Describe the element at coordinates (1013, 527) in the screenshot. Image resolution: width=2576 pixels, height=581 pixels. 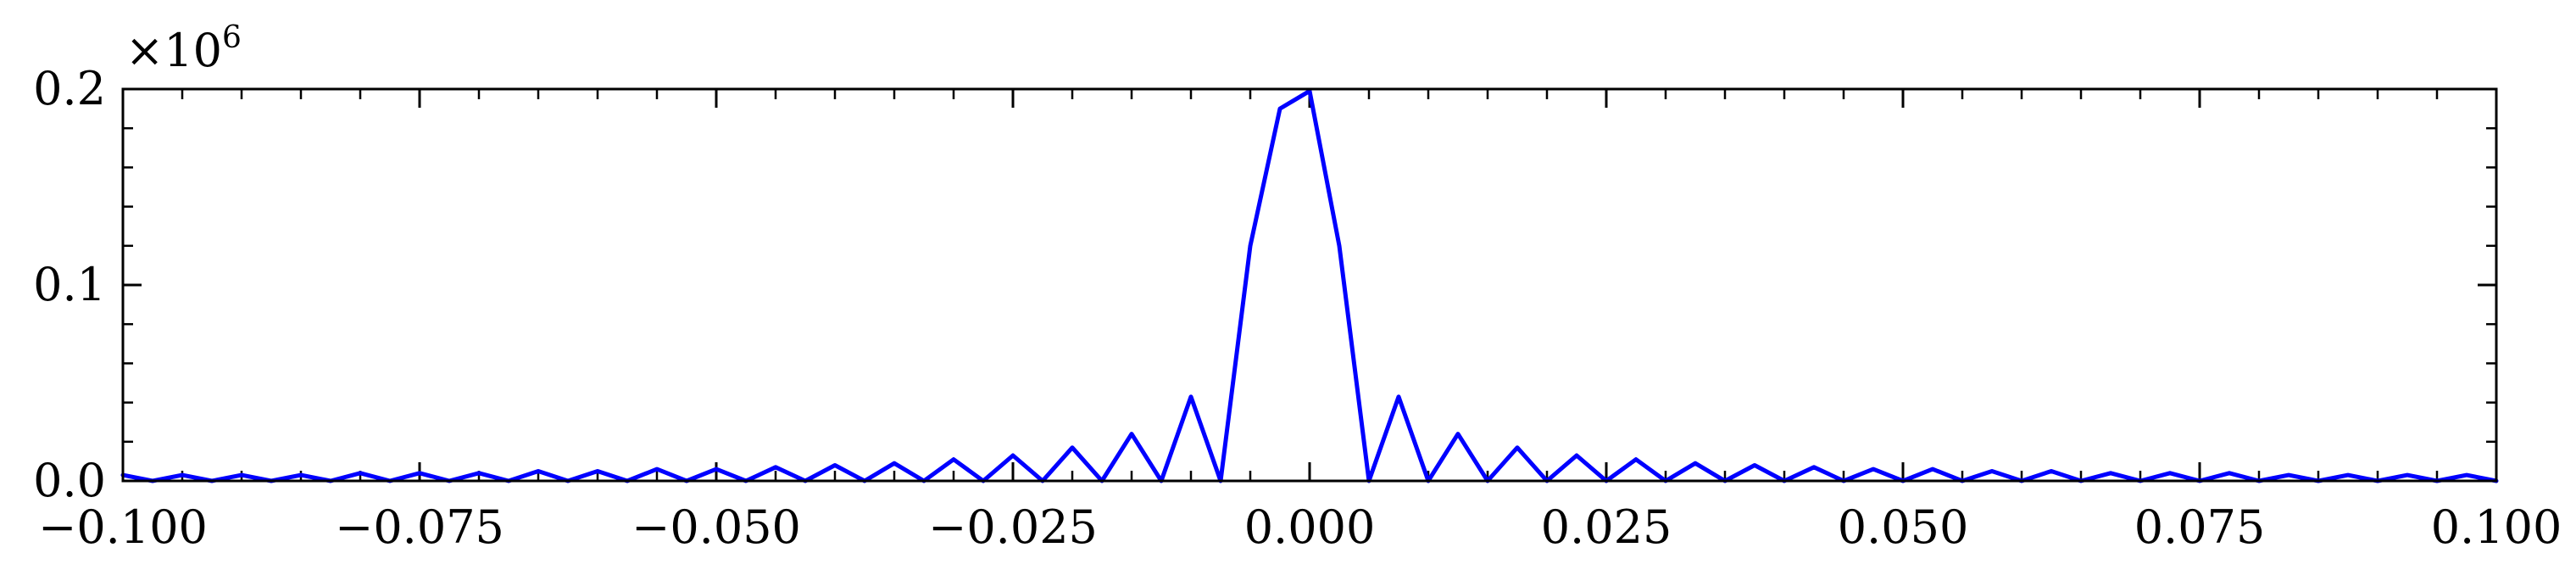
I see `x-tick-label: −0.025` at that location.